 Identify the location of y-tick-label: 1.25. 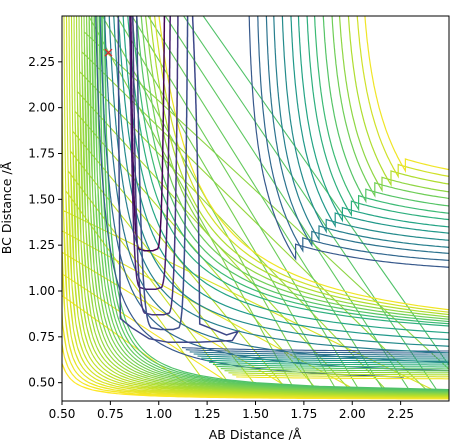
(41, 245).